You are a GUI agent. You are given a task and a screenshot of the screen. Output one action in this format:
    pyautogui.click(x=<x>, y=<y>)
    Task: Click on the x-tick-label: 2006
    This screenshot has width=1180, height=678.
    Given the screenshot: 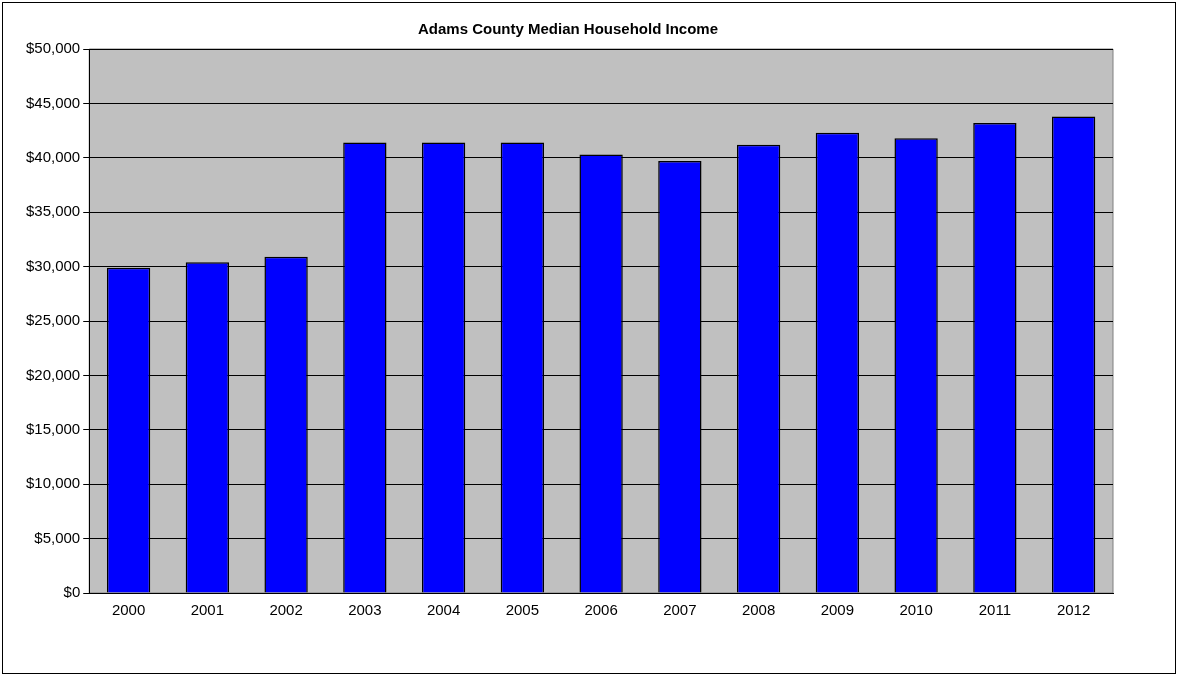 What is the action you would take?
    pyautogui.click(x=601, y=610)
    